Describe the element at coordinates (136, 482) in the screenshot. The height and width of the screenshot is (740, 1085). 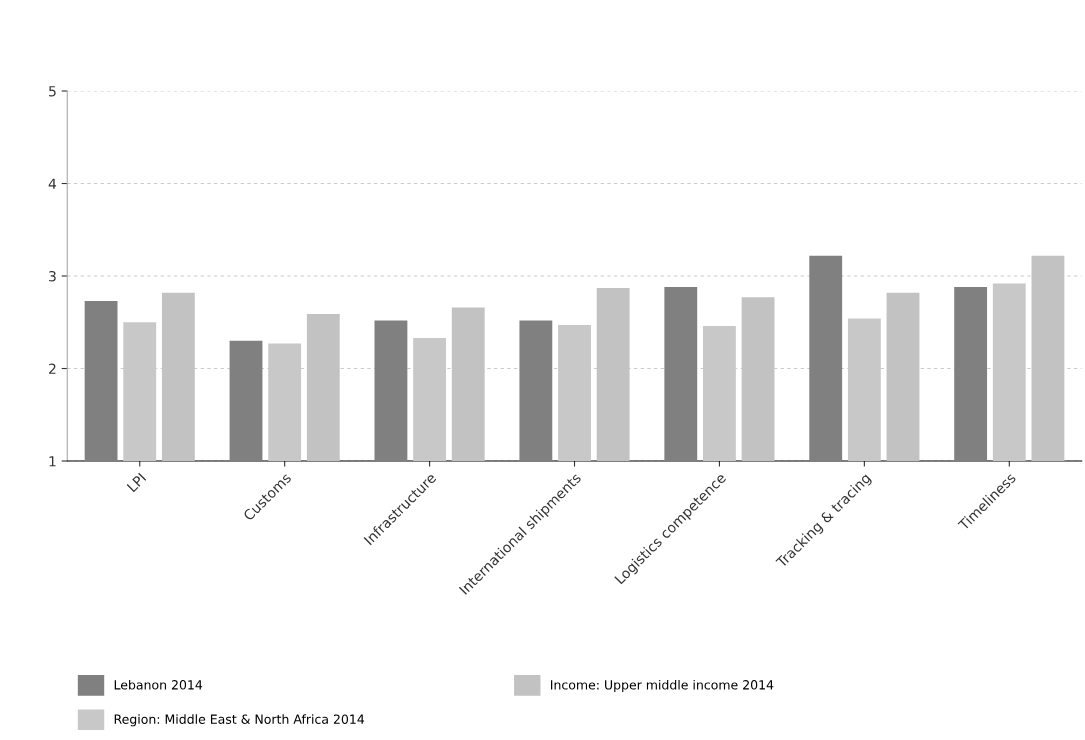
I see `x-tick-label: LPI` at that location.